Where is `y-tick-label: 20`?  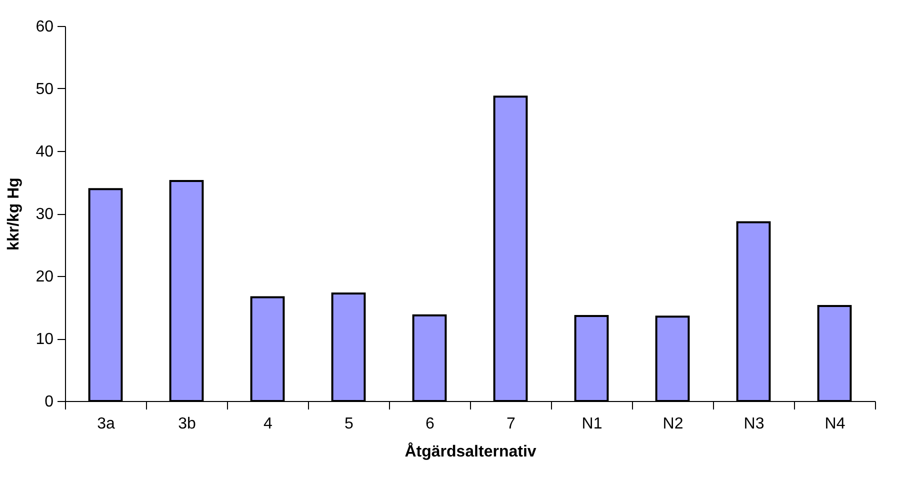 y-tick-label: 20 is located at coordinates (45, 277).